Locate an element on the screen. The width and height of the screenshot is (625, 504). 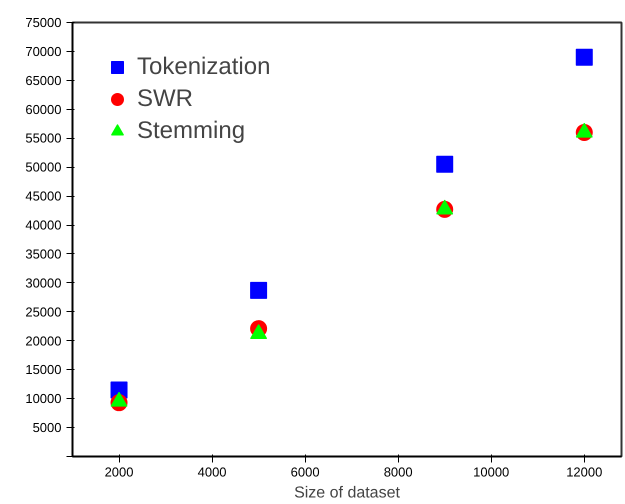
y-tick-label: 25000 is located at coordinates (43, 312).